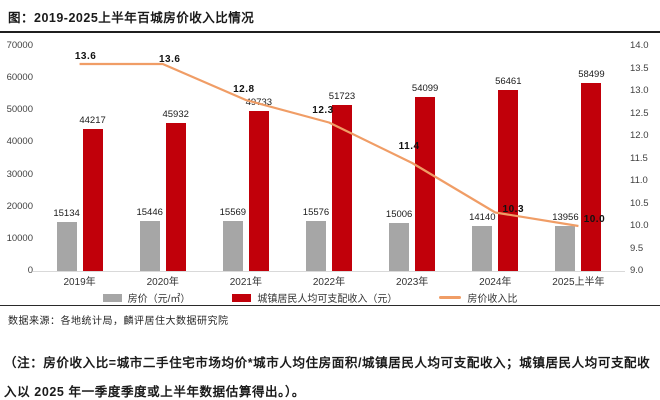 This screenshot has height=400, width=660. Describe the element at coordinates (329, 282) in the screenshot. I see `x-axis-label: 2022年` at that location.